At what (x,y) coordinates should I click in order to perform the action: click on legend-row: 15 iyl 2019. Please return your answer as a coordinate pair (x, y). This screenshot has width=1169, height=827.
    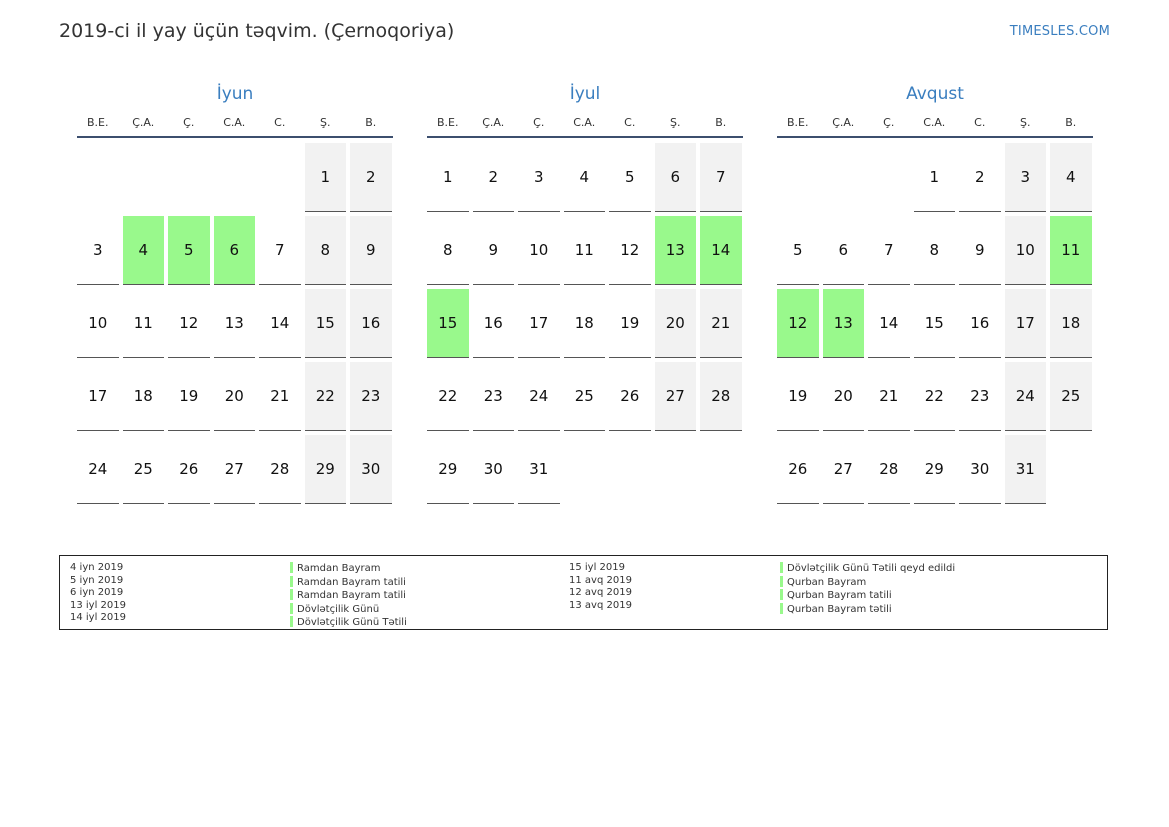
    Looking at the image, I should click on (600, 568).